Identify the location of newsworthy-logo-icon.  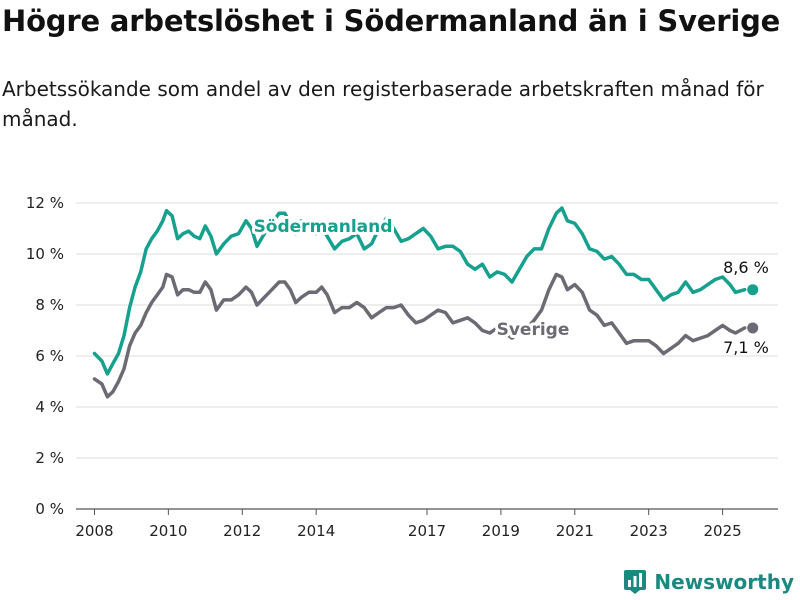
(635, 582).